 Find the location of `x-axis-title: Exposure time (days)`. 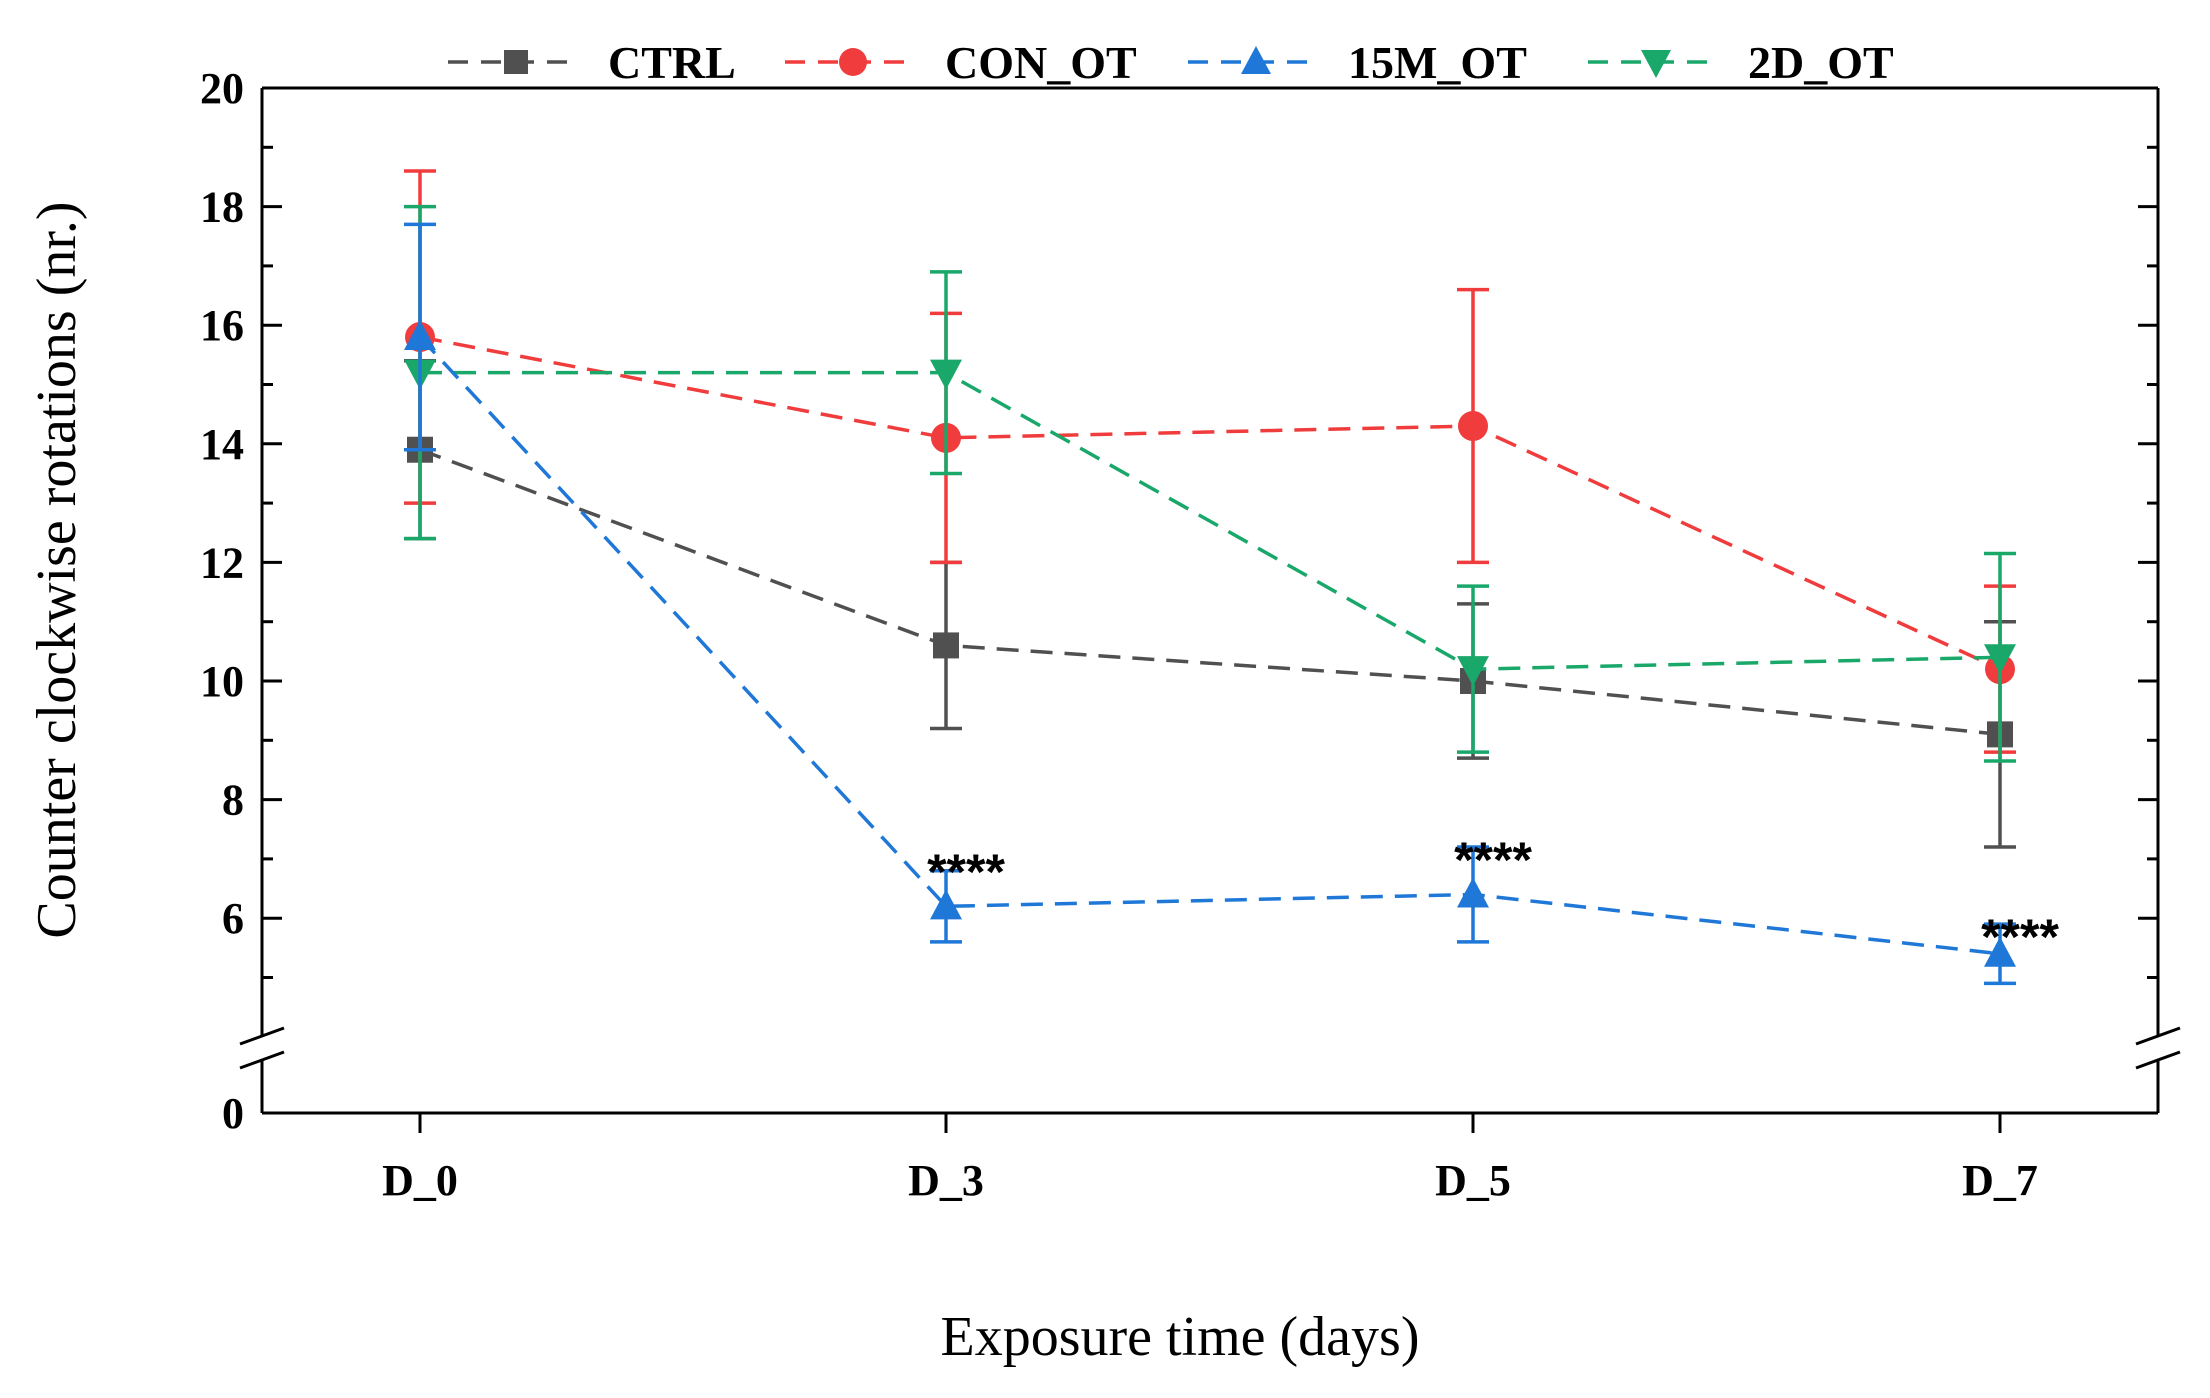

x-axis-title: Exposure time (days) is located at coordinates (1180, 1337).